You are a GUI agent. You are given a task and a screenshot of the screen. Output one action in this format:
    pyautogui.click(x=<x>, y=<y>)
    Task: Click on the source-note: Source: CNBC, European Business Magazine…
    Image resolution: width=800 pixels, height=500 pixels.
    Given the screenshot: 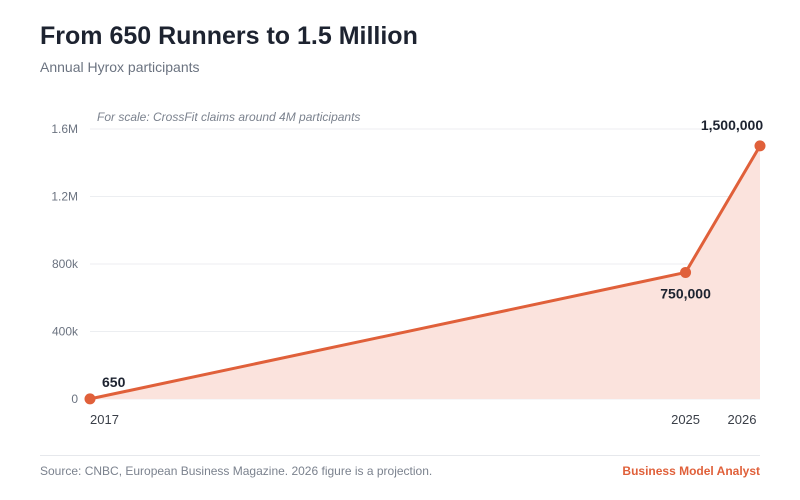 What is the action you would take?
    pyautogui.click(x=236, y=471)
    